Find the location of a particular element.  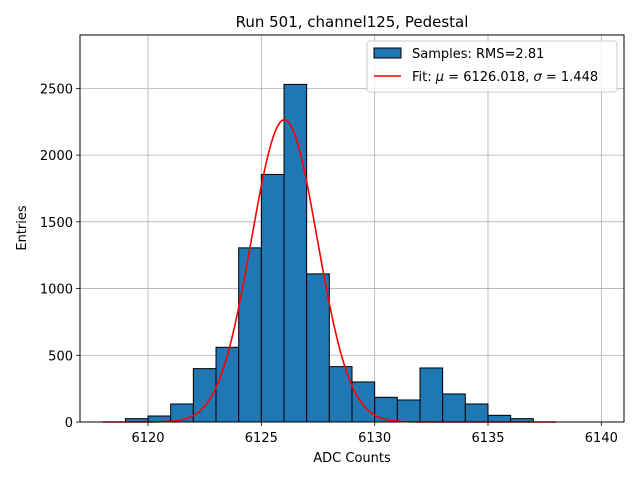

y-tick-label: 500 is located at coordinates (60, 356).